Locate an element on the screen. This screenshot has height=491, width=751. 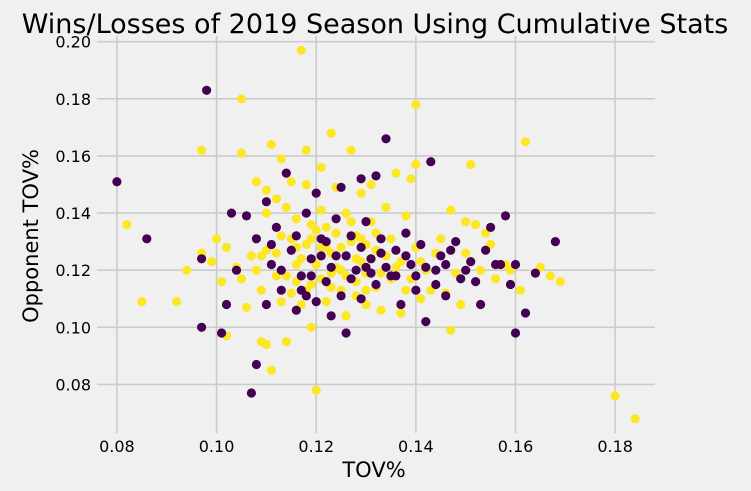
y-tick-label: 0.16 is located at coordinates (73, 156).